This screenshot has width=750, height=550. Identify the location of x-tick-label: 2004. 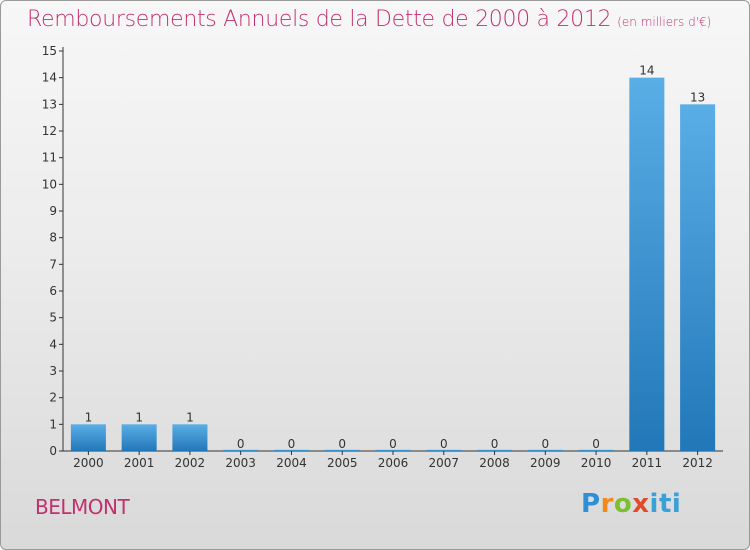
(291, 463).